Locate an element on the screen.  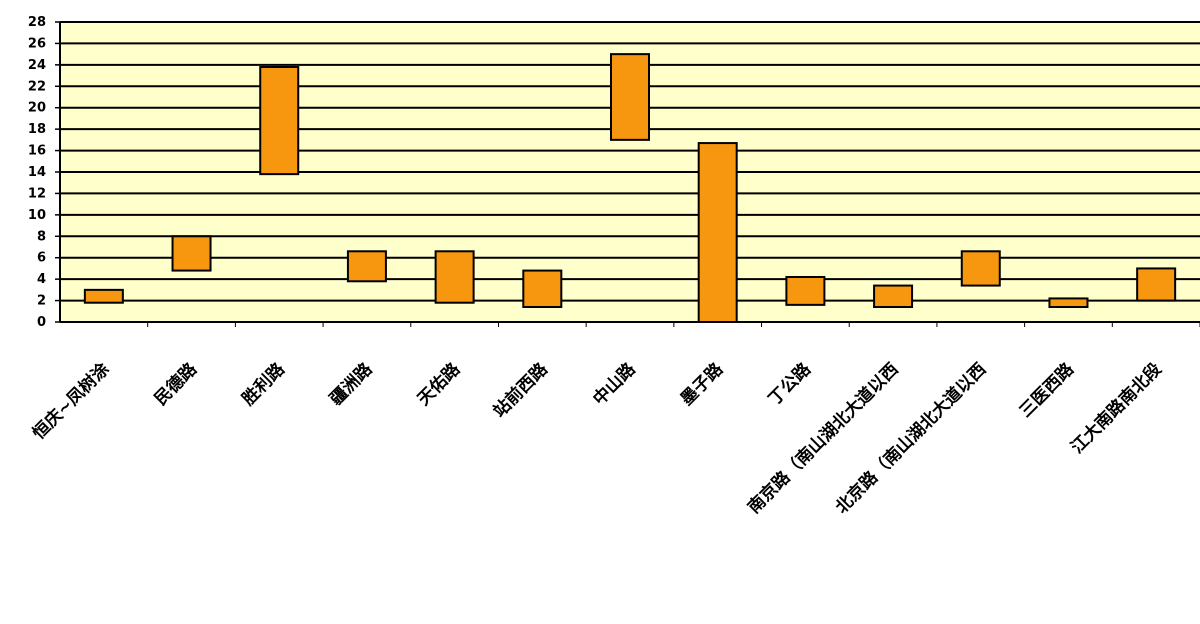
x-category-label: 胜利路 is located at coordinates (264, 384).